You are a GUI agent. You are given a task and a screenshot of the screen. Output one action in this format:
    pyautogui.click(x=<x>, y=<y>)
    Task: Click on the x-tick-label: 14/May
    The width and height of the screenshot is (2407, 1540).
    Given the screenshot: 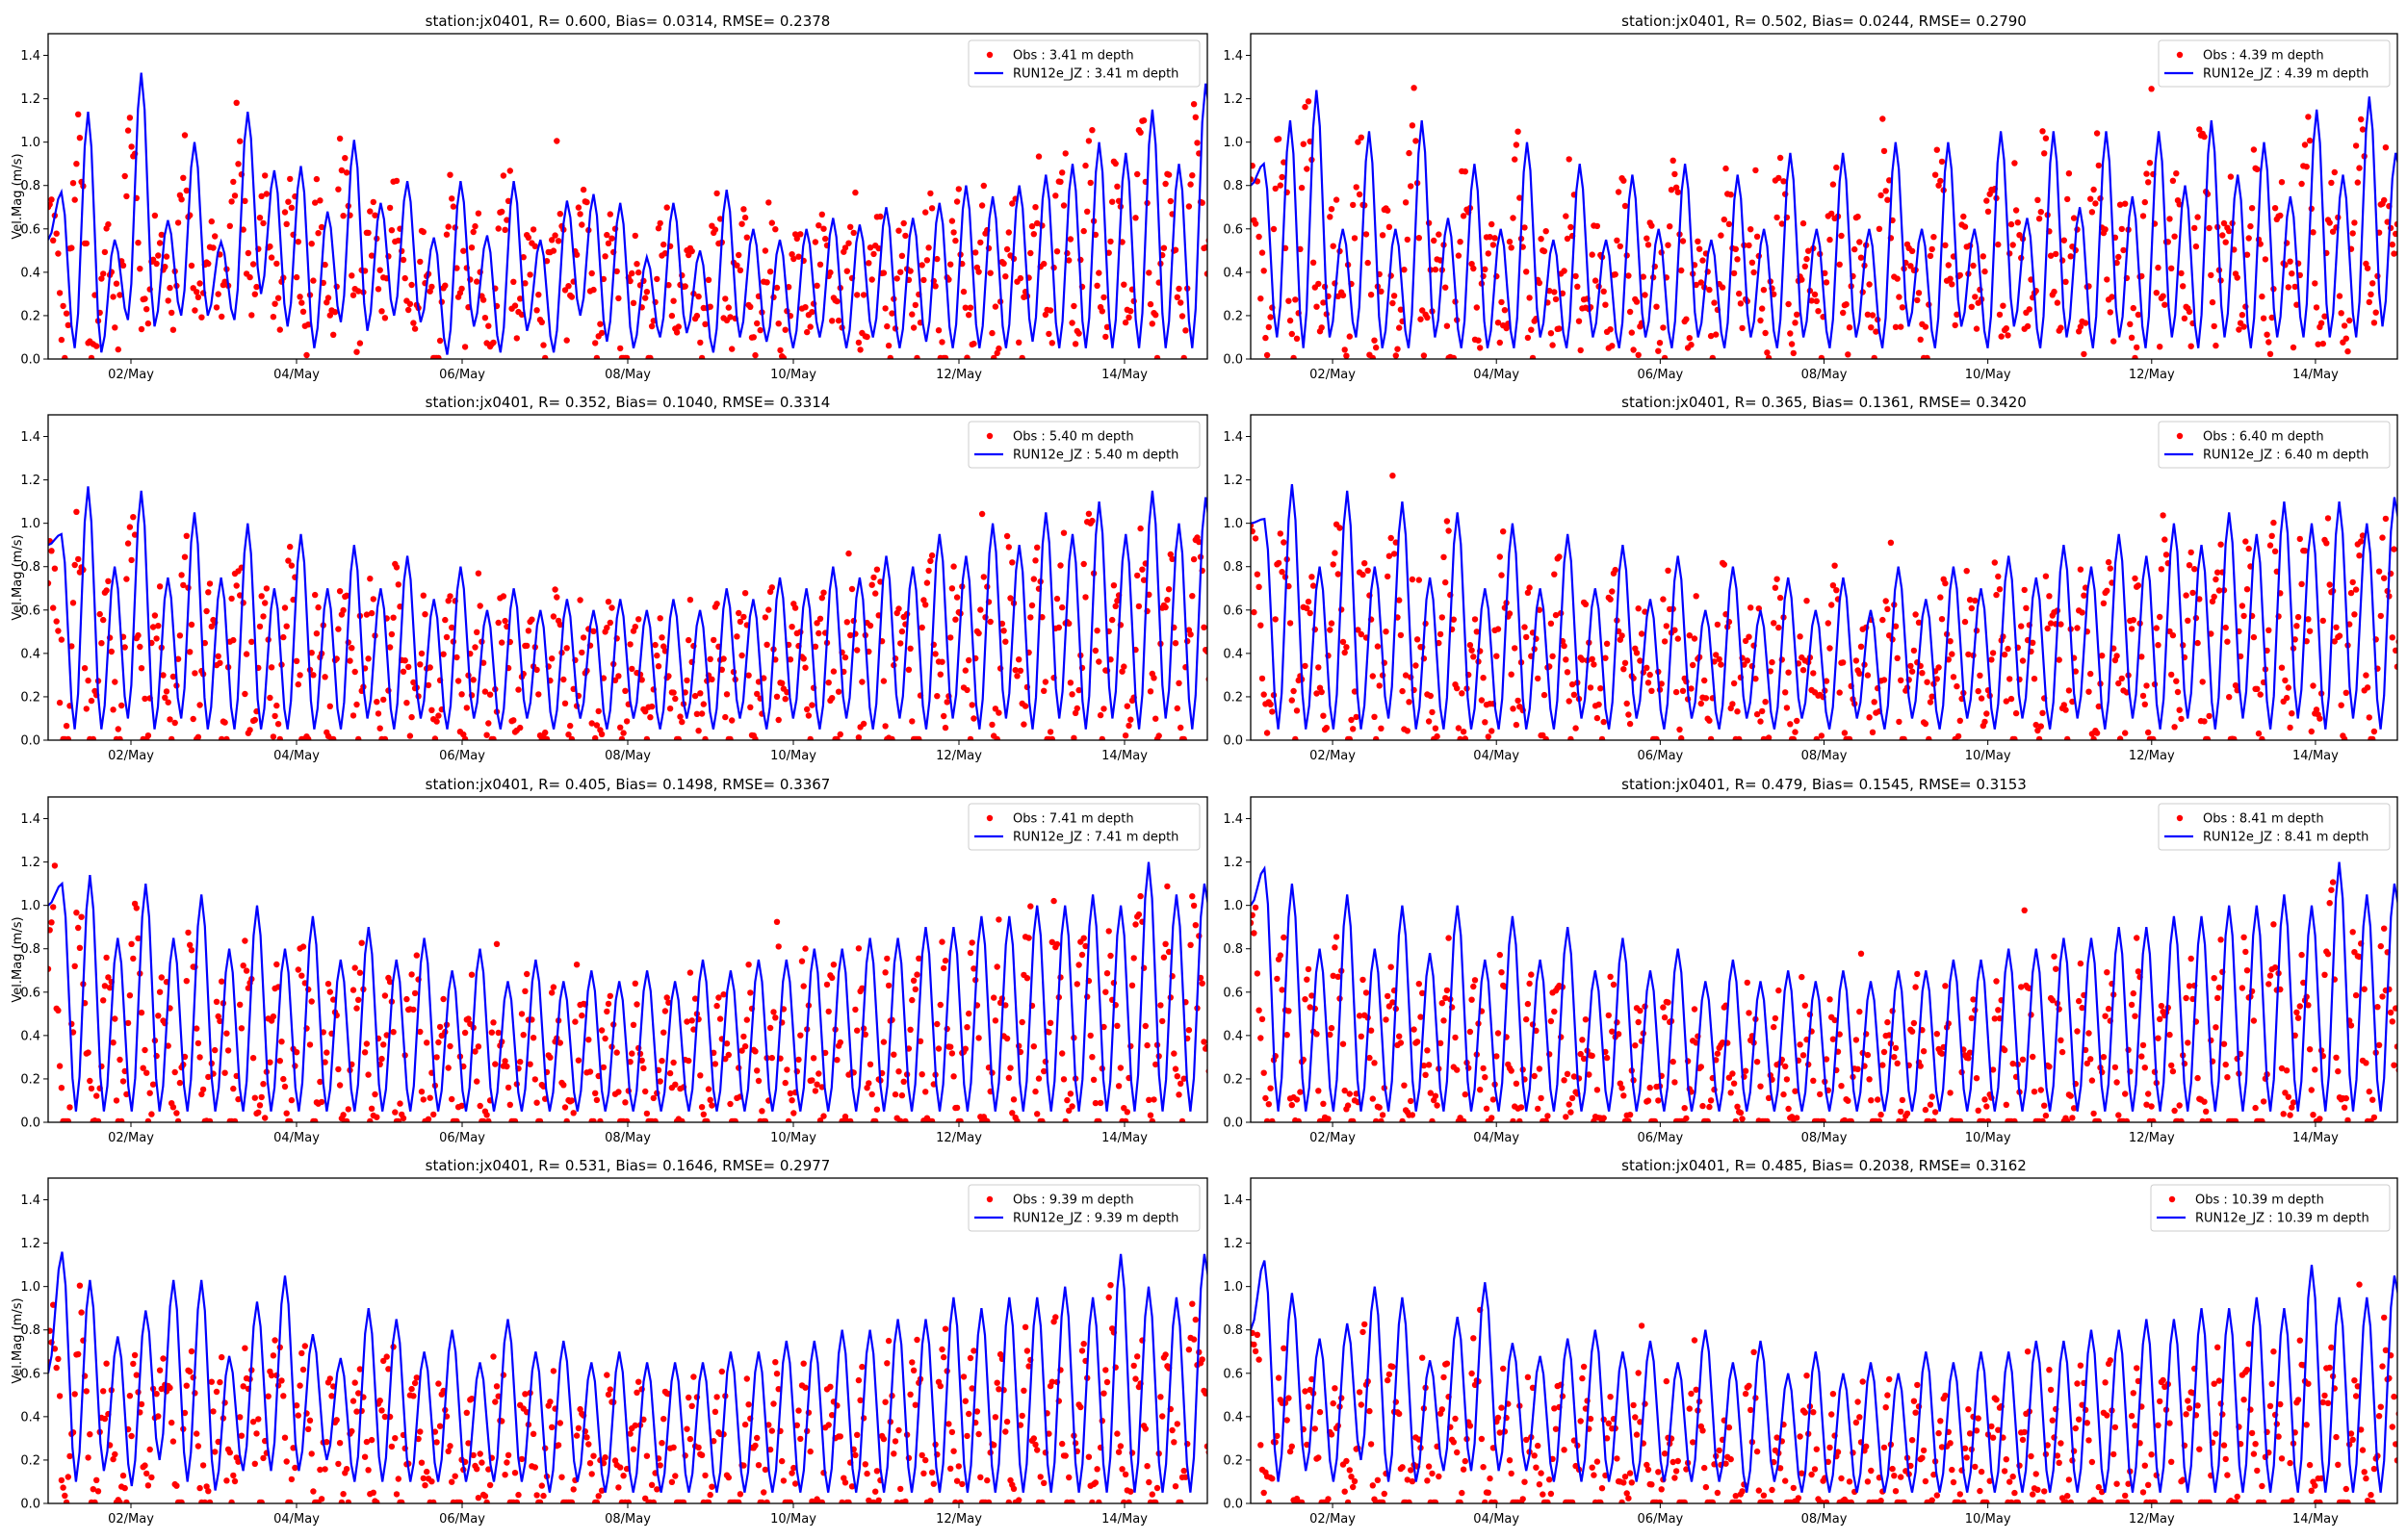 What is the action you would take?
    pyautogui.click(x=2315, y=756)
    